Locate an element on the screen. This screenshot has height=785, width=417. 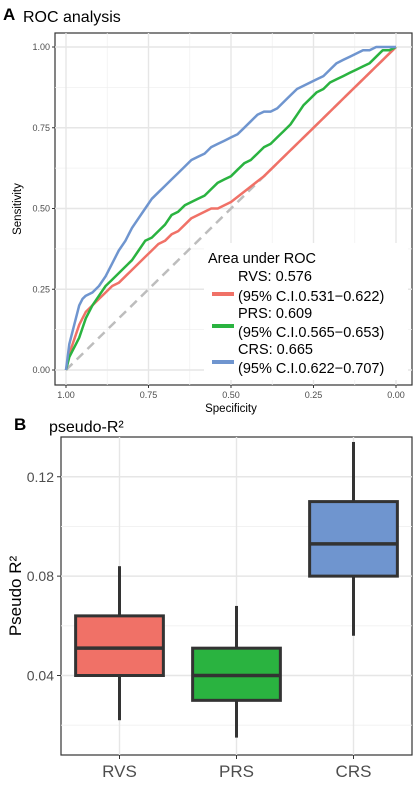
y-tick-label: 1.00 is located at coordinates (41, 47).